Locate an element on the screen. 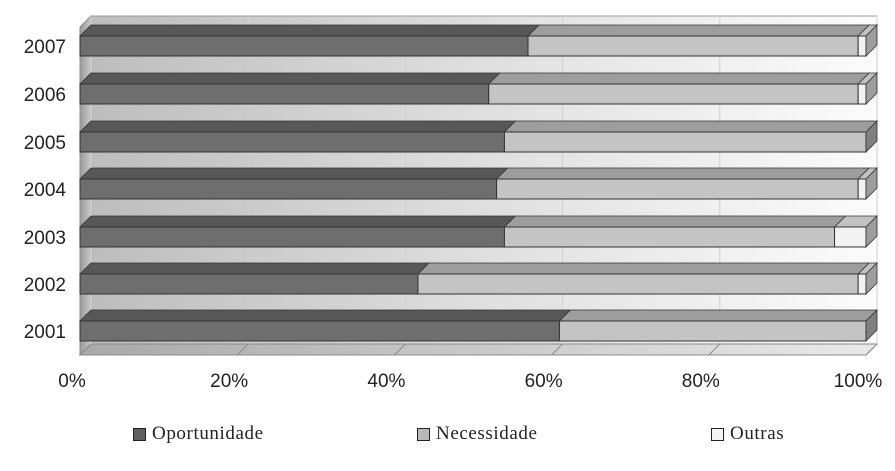 This screenshot has height=471, width=895. bar-2006-outras-end is located at coordinates (871, 88).